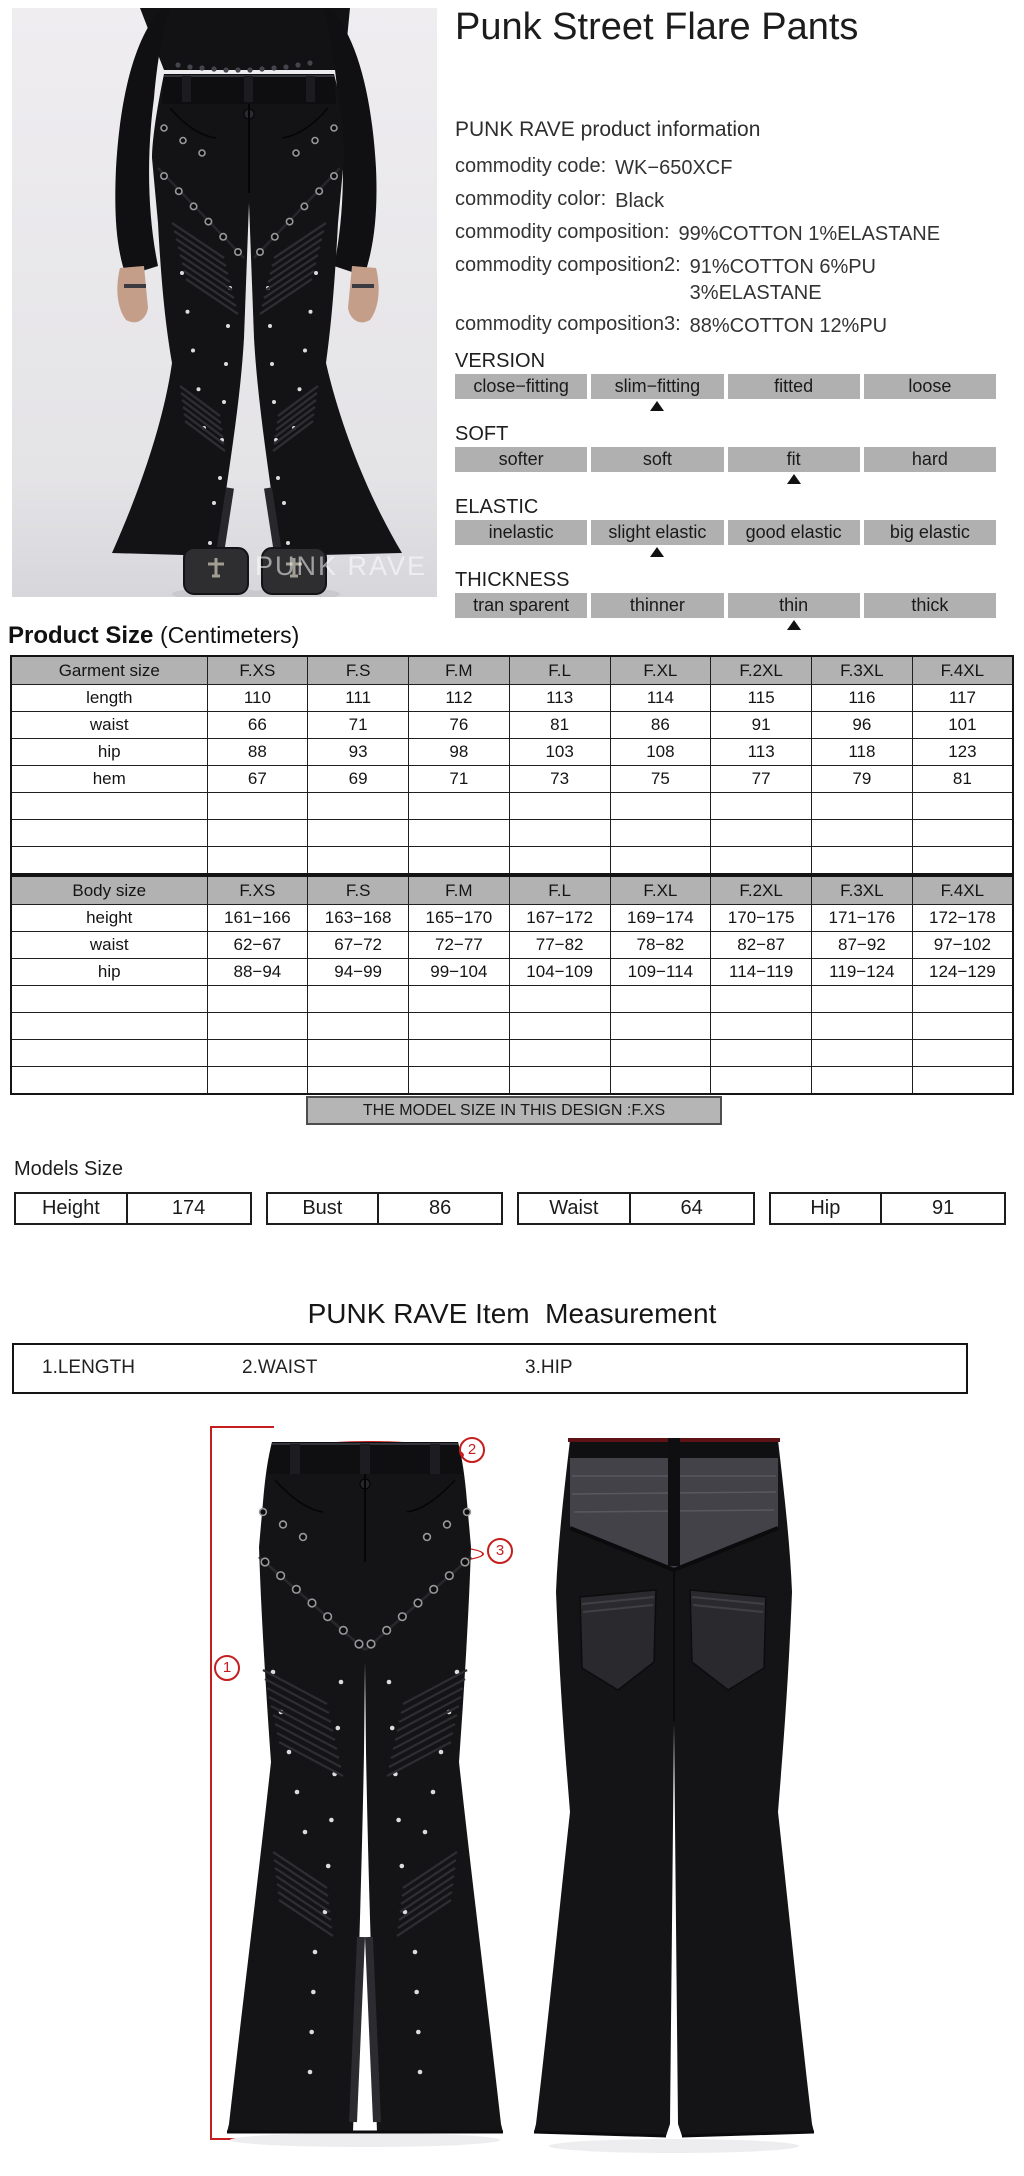 The image size is (1024, 2176). Describe the element at coordinates (660, 698) in the screenshot. I see `size-value: 114` at that location.